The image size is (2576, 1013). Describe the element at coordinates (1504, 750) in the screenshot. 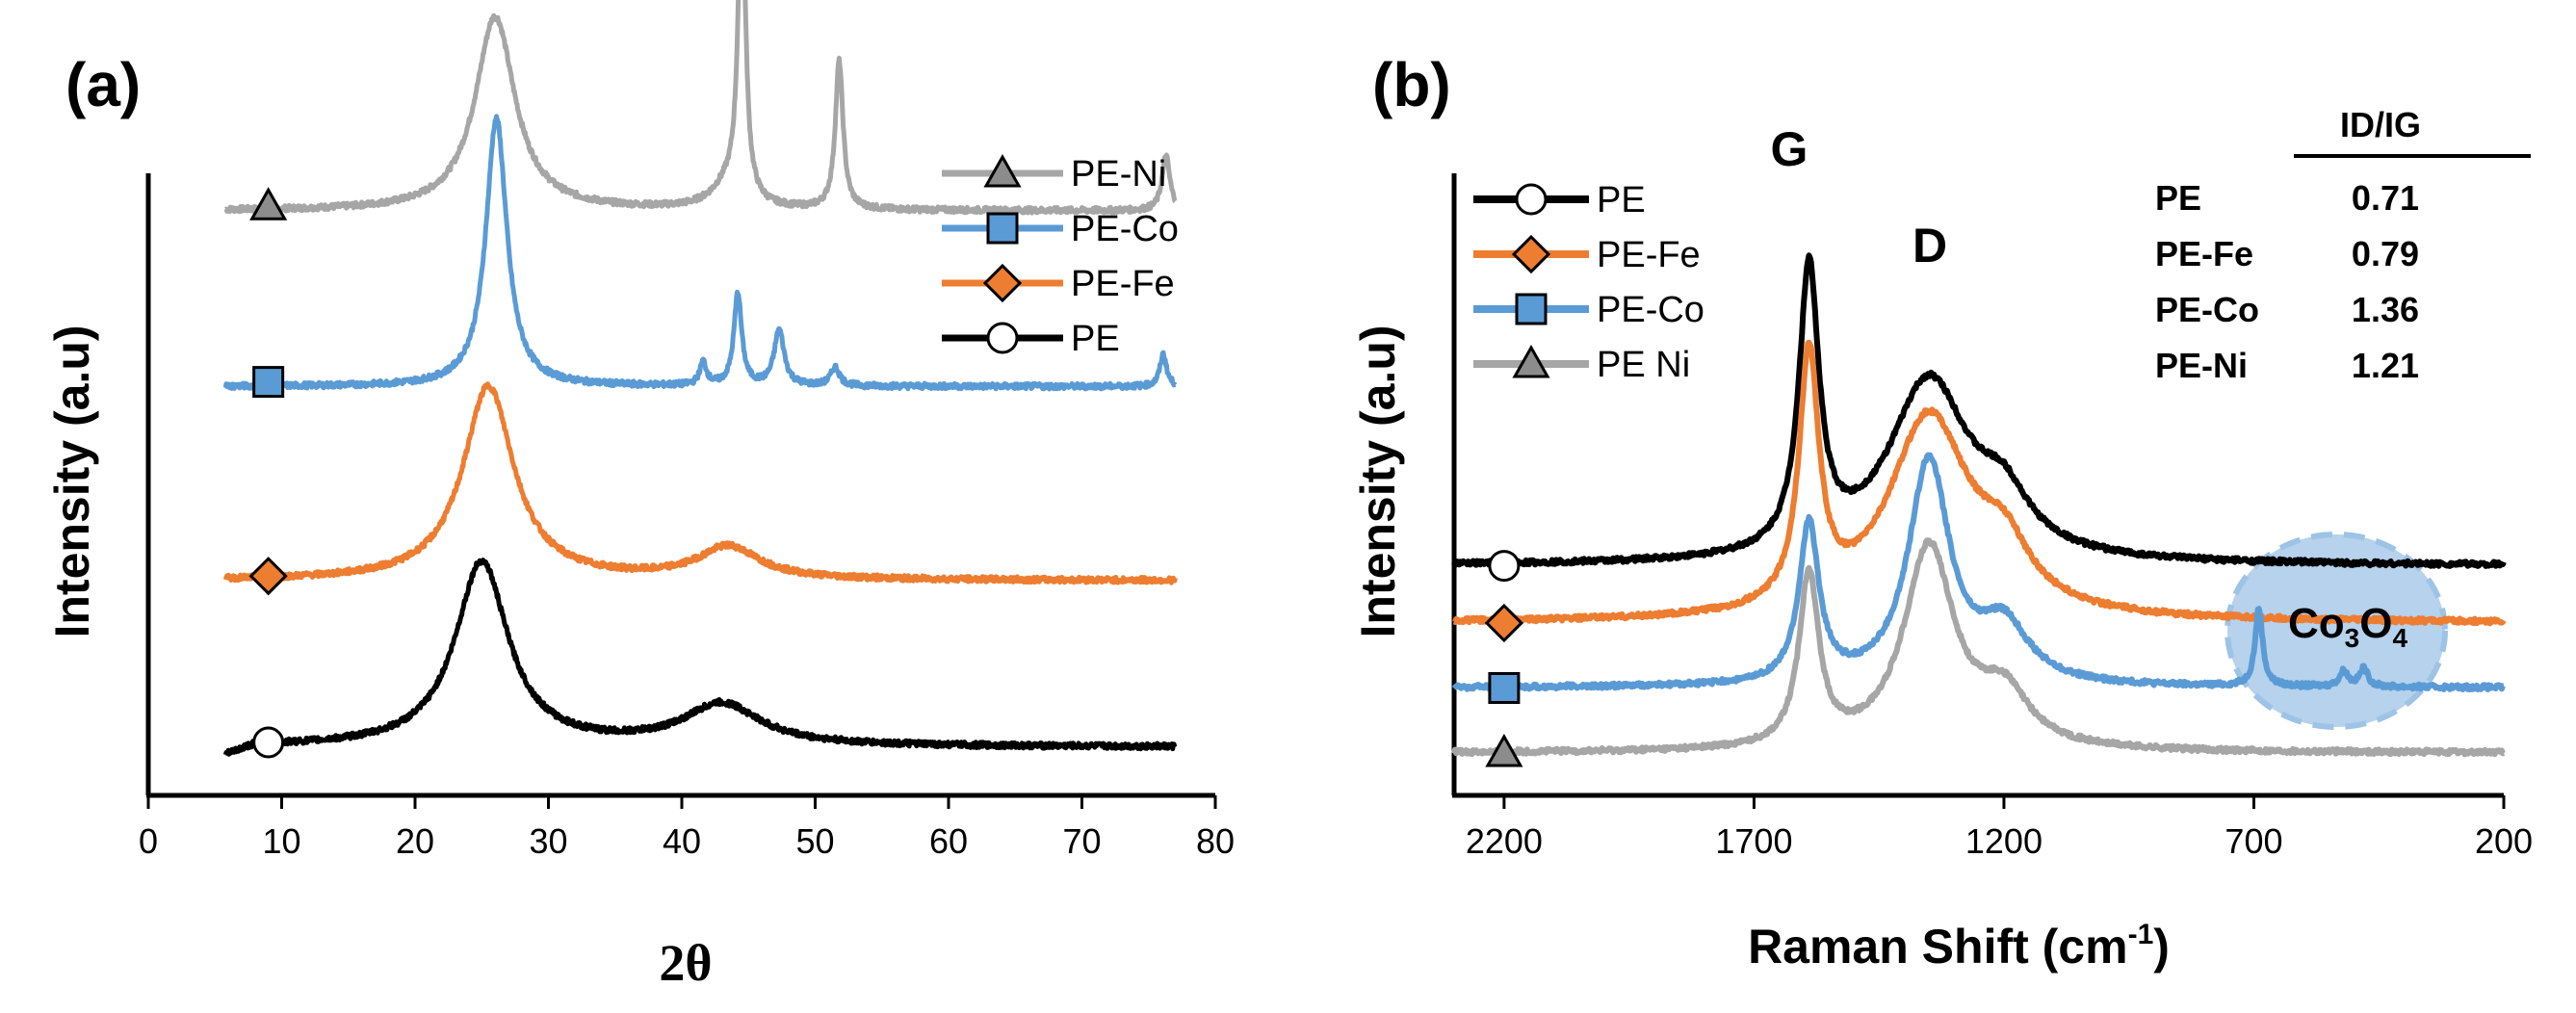

I see `panel-b-marker-pe-ni` at that location.